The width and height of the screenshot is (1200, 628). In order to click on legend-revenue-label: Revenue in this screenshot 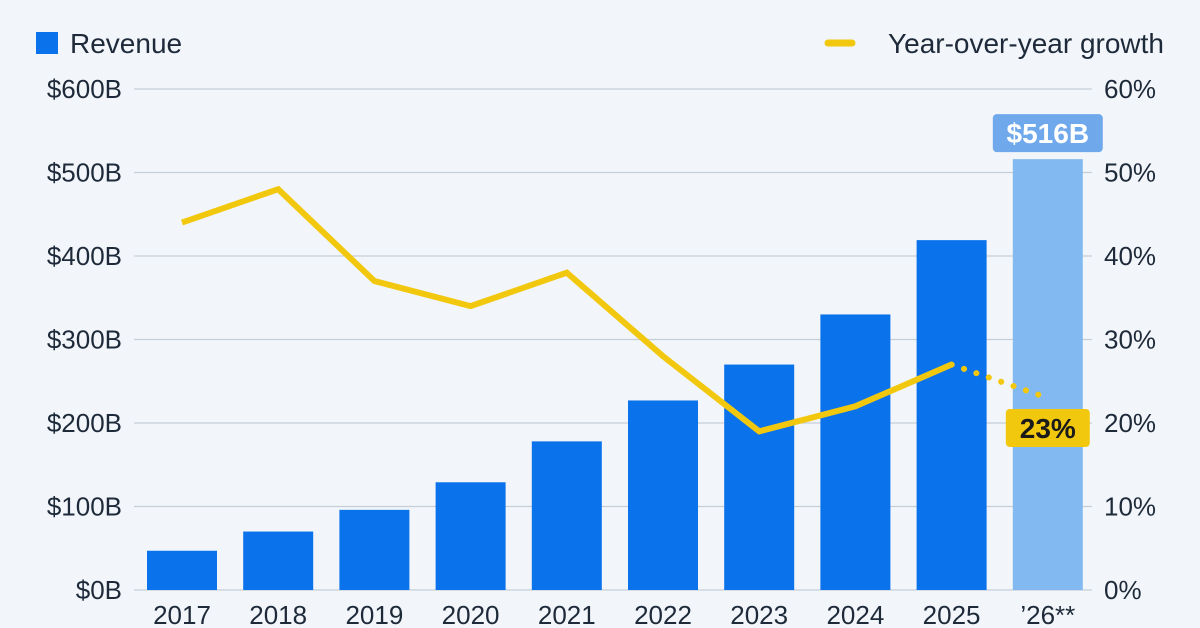, I will do `click(126, 43)`.